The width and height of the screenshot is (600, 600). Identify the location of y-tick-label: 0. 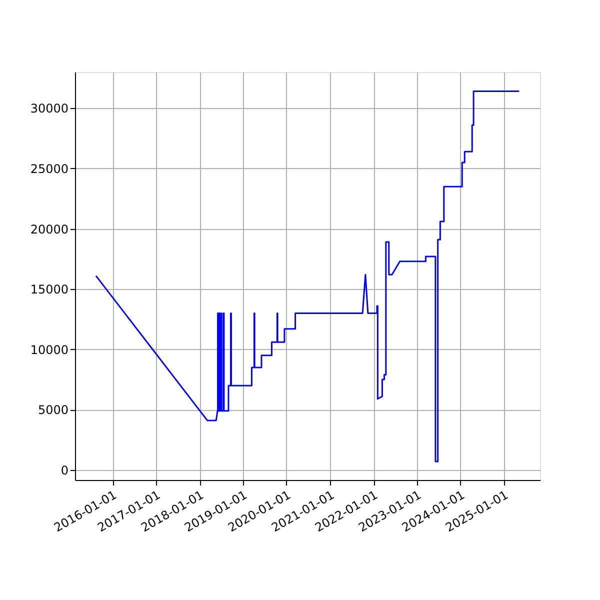
(64, 470).